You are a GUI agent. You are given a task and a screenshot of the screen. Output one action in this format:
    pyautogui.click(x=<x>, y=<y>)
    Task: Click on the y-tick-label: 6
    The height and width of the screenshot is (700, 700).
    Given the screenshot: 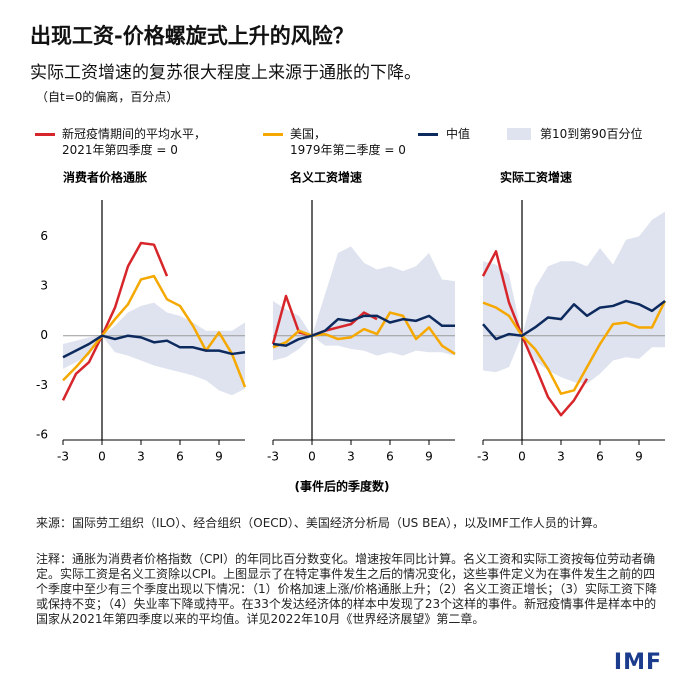 What is the action you would take?
    pyautogui.click(x=44, y=236)
    